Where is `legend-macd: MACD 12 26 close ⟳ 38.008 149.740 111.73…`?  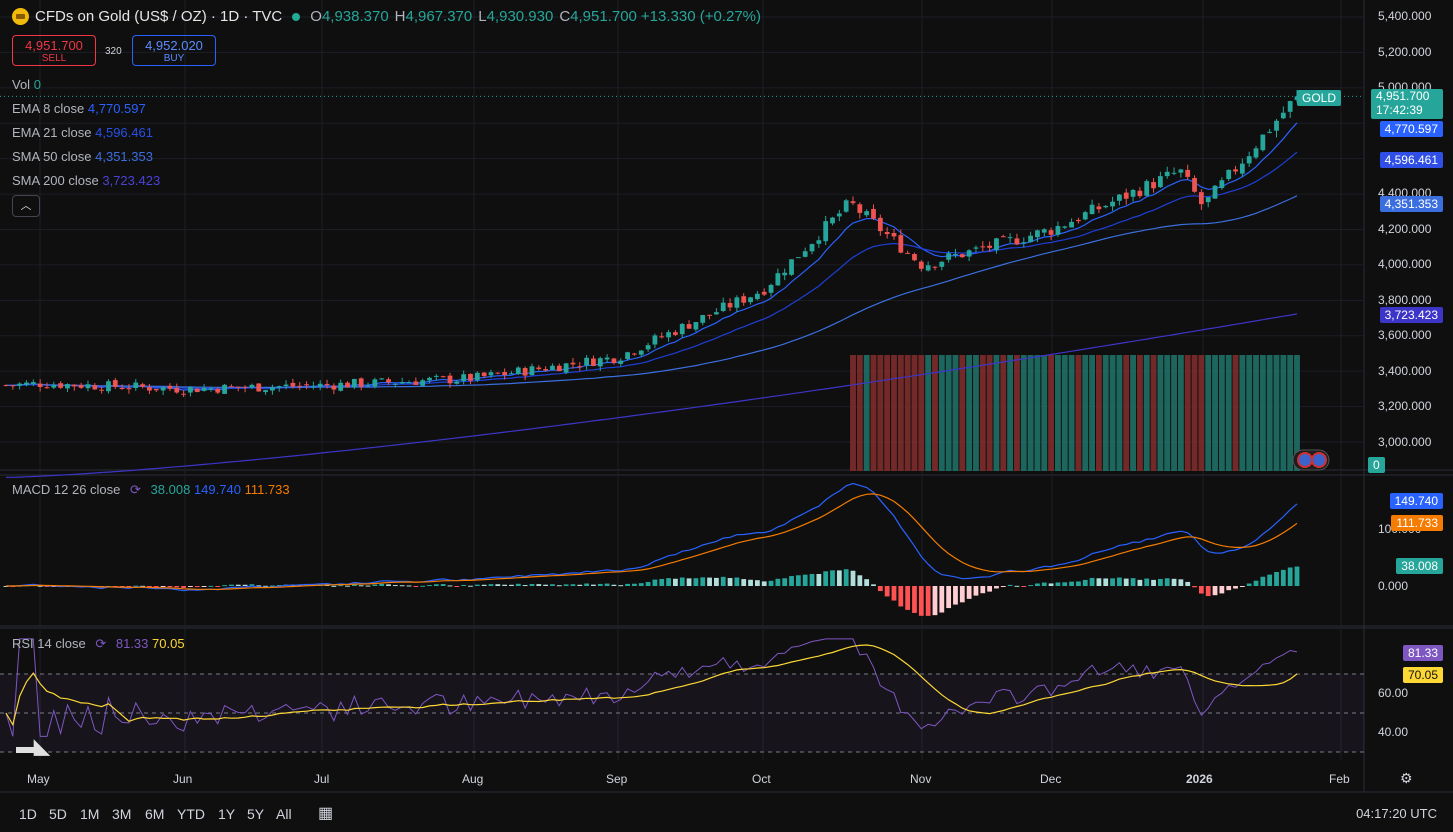 legend-macd: MACD 12 26 close ⟳ 38.008 149.740 111.73… is located at coordinates (151, 490).